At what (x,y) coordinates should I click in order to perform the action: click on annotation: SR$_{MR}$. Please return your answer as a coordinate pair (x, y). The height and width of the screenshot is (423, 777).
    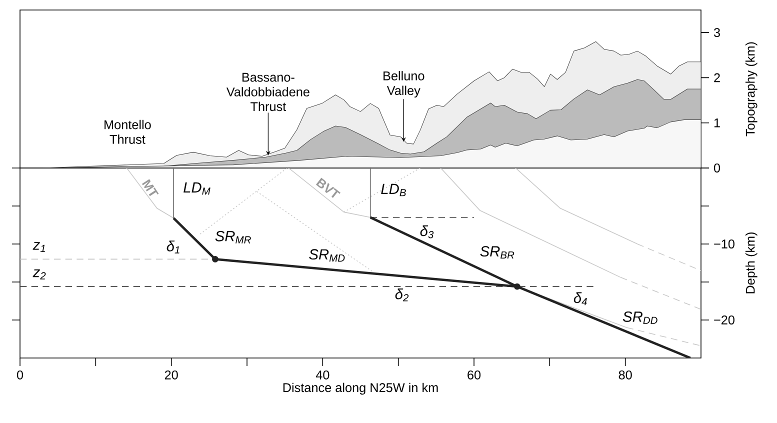
    Looking at the image, I should click on (233, 237).